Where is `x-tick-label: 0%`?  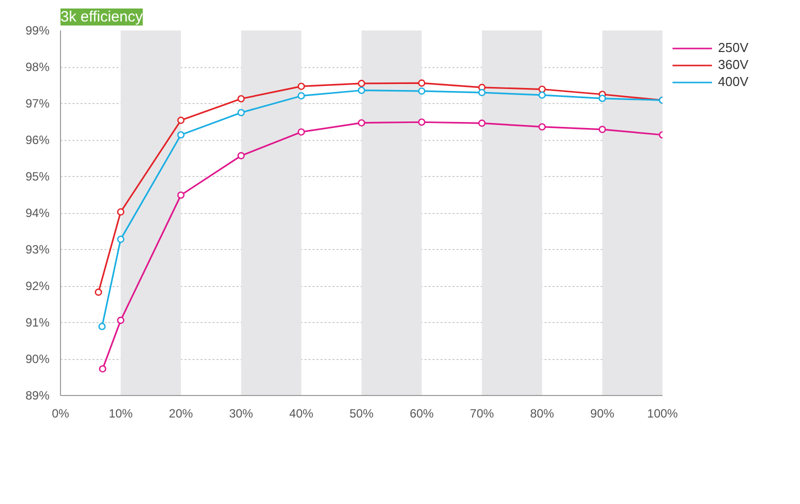 x-tick-label: 0% is located at coordinates (61, 413).